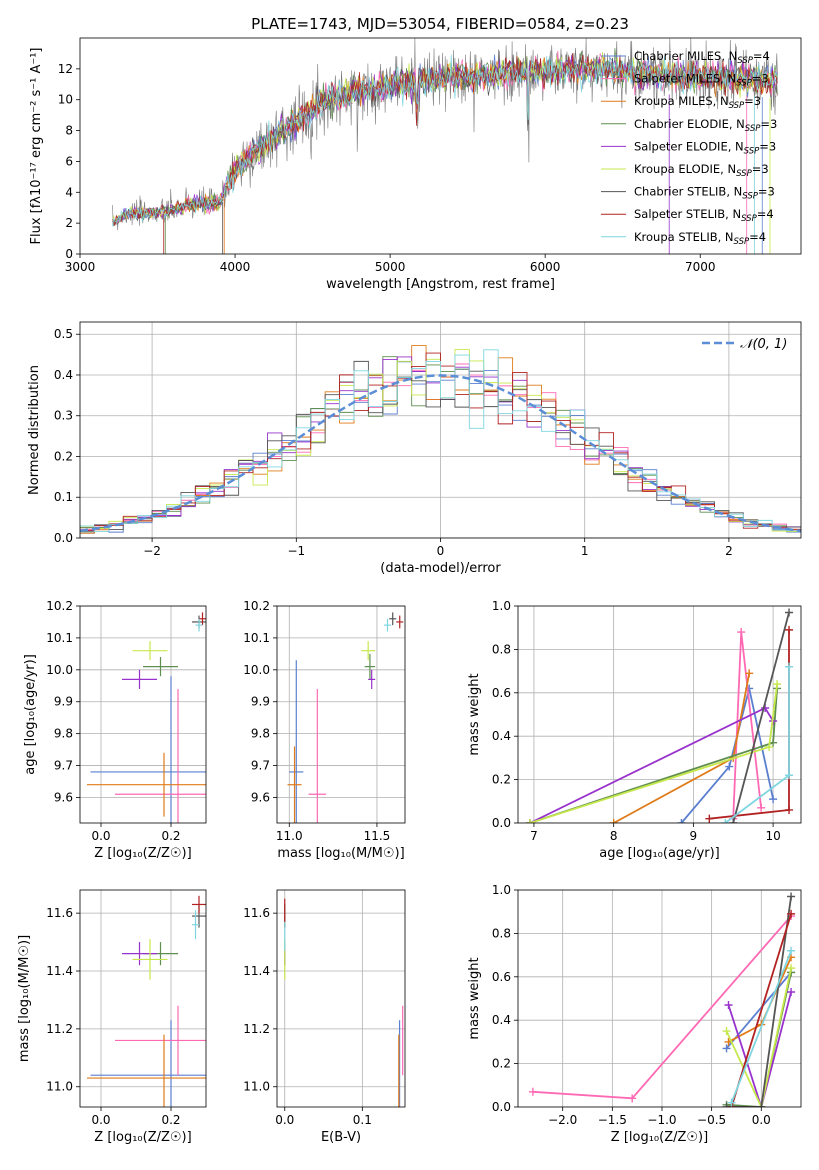 The height and width of the screenshot is (1170, 819). Describe the element at coordinates (702, 57) in the screenshot. I see `legend-label: Chabrier MILES, NSSP=4` at that location.